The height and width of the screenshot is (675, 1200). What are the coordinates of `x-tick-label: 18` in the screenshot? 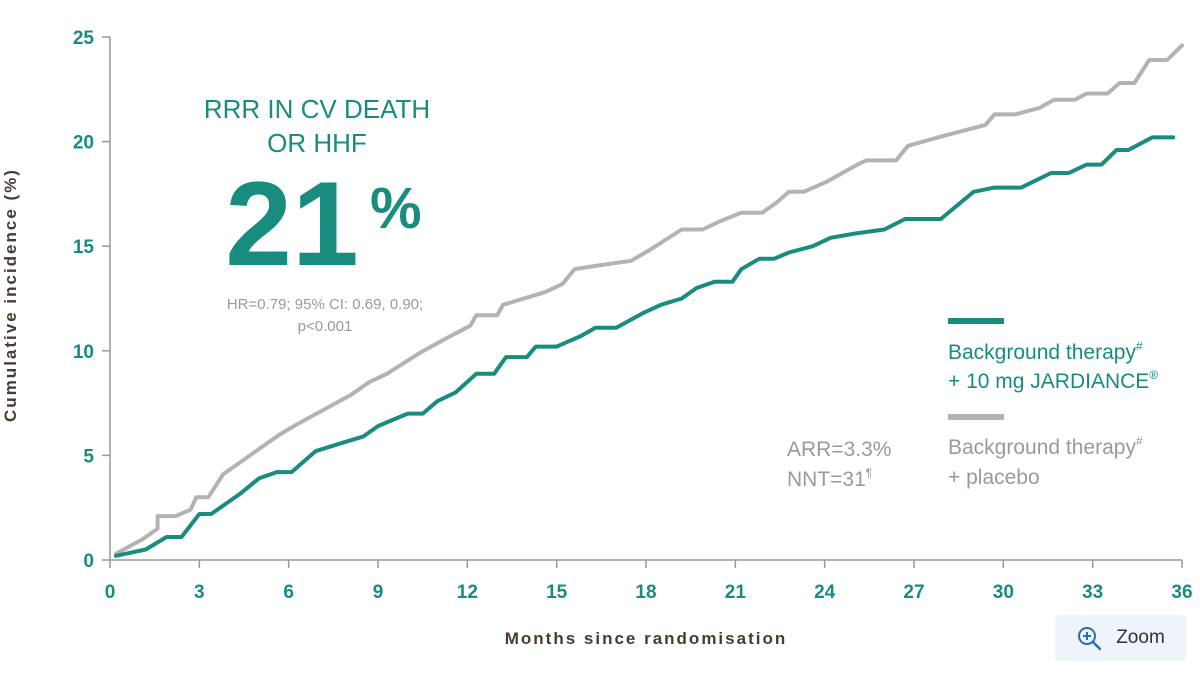 It's located at (645, 592).